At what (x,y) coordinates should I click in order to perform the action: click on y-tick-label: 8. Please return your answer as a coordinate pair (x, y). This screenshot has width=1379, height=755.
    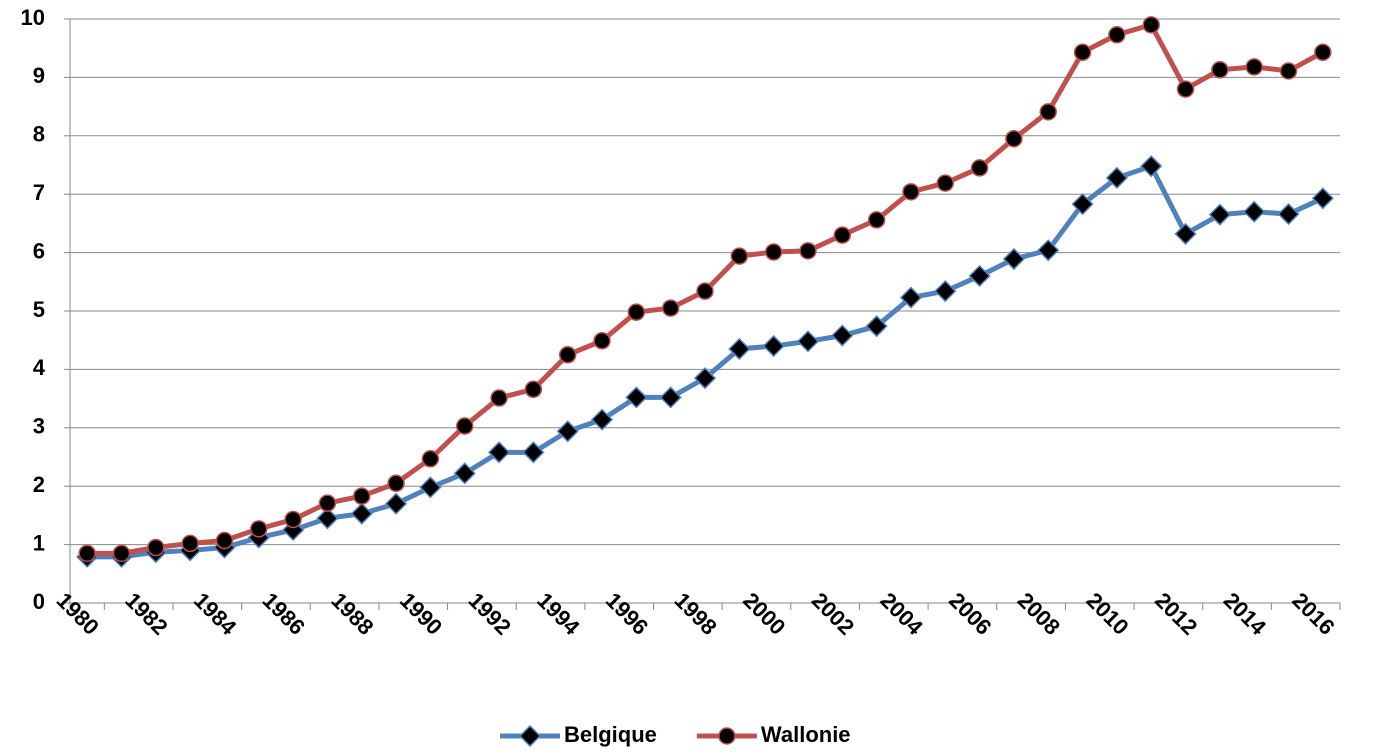
    Looking at the image, I should click on (39, 134).